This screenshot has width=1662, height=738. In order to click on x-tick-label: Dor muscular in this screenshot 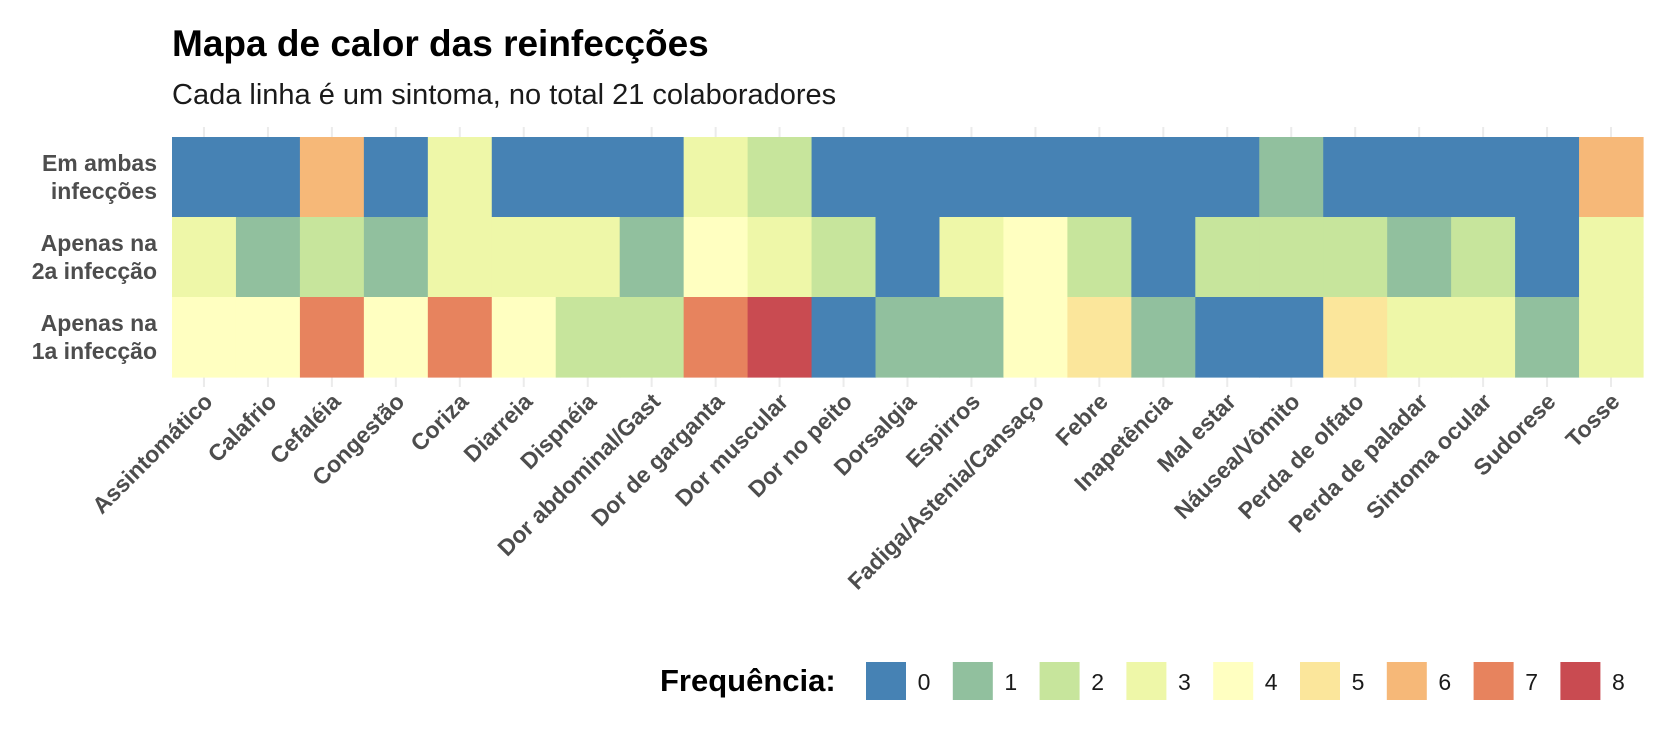, I will do `click(731, 449)`.